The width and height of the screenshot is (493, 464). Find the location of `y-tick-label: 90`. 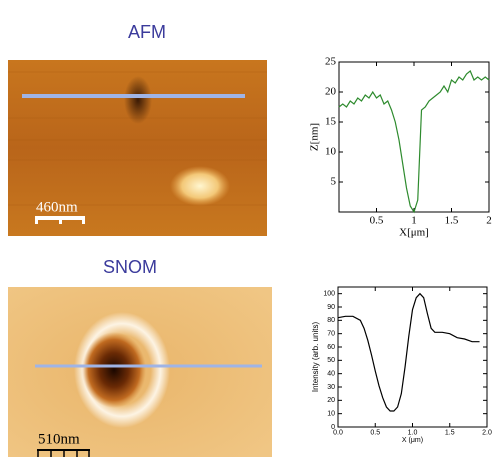

y-tick-label: 90 is located at coordinates (331, 307).